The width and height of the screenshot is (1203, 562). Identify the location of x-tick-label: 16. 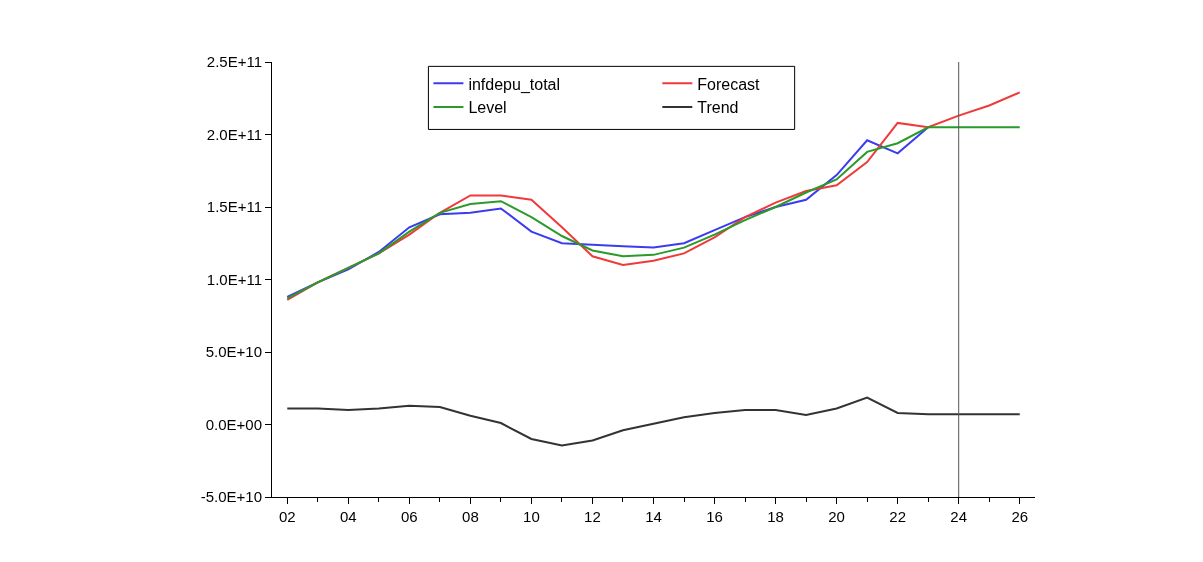
(714, 516).